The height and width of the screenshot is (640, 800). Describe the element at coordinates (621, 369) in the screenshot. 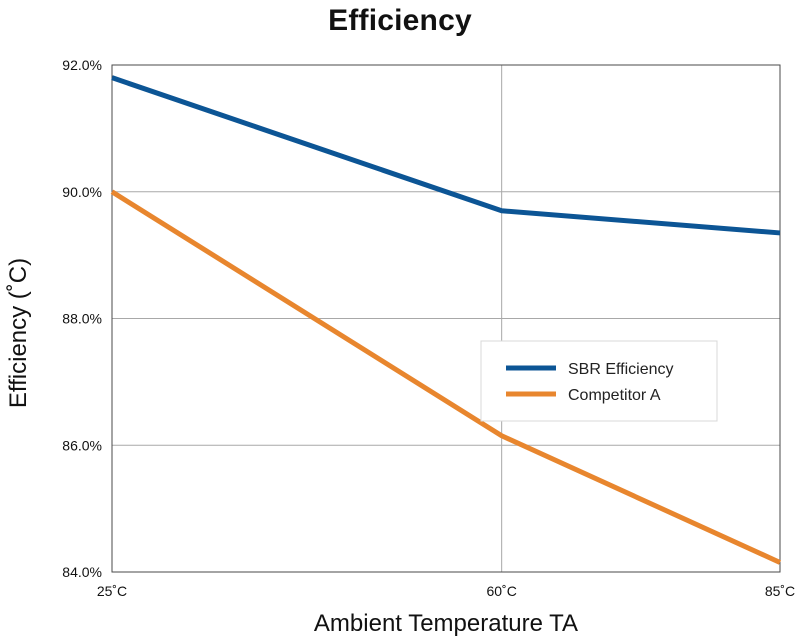

I see `legend-label: SBR Efficiency` at that location.